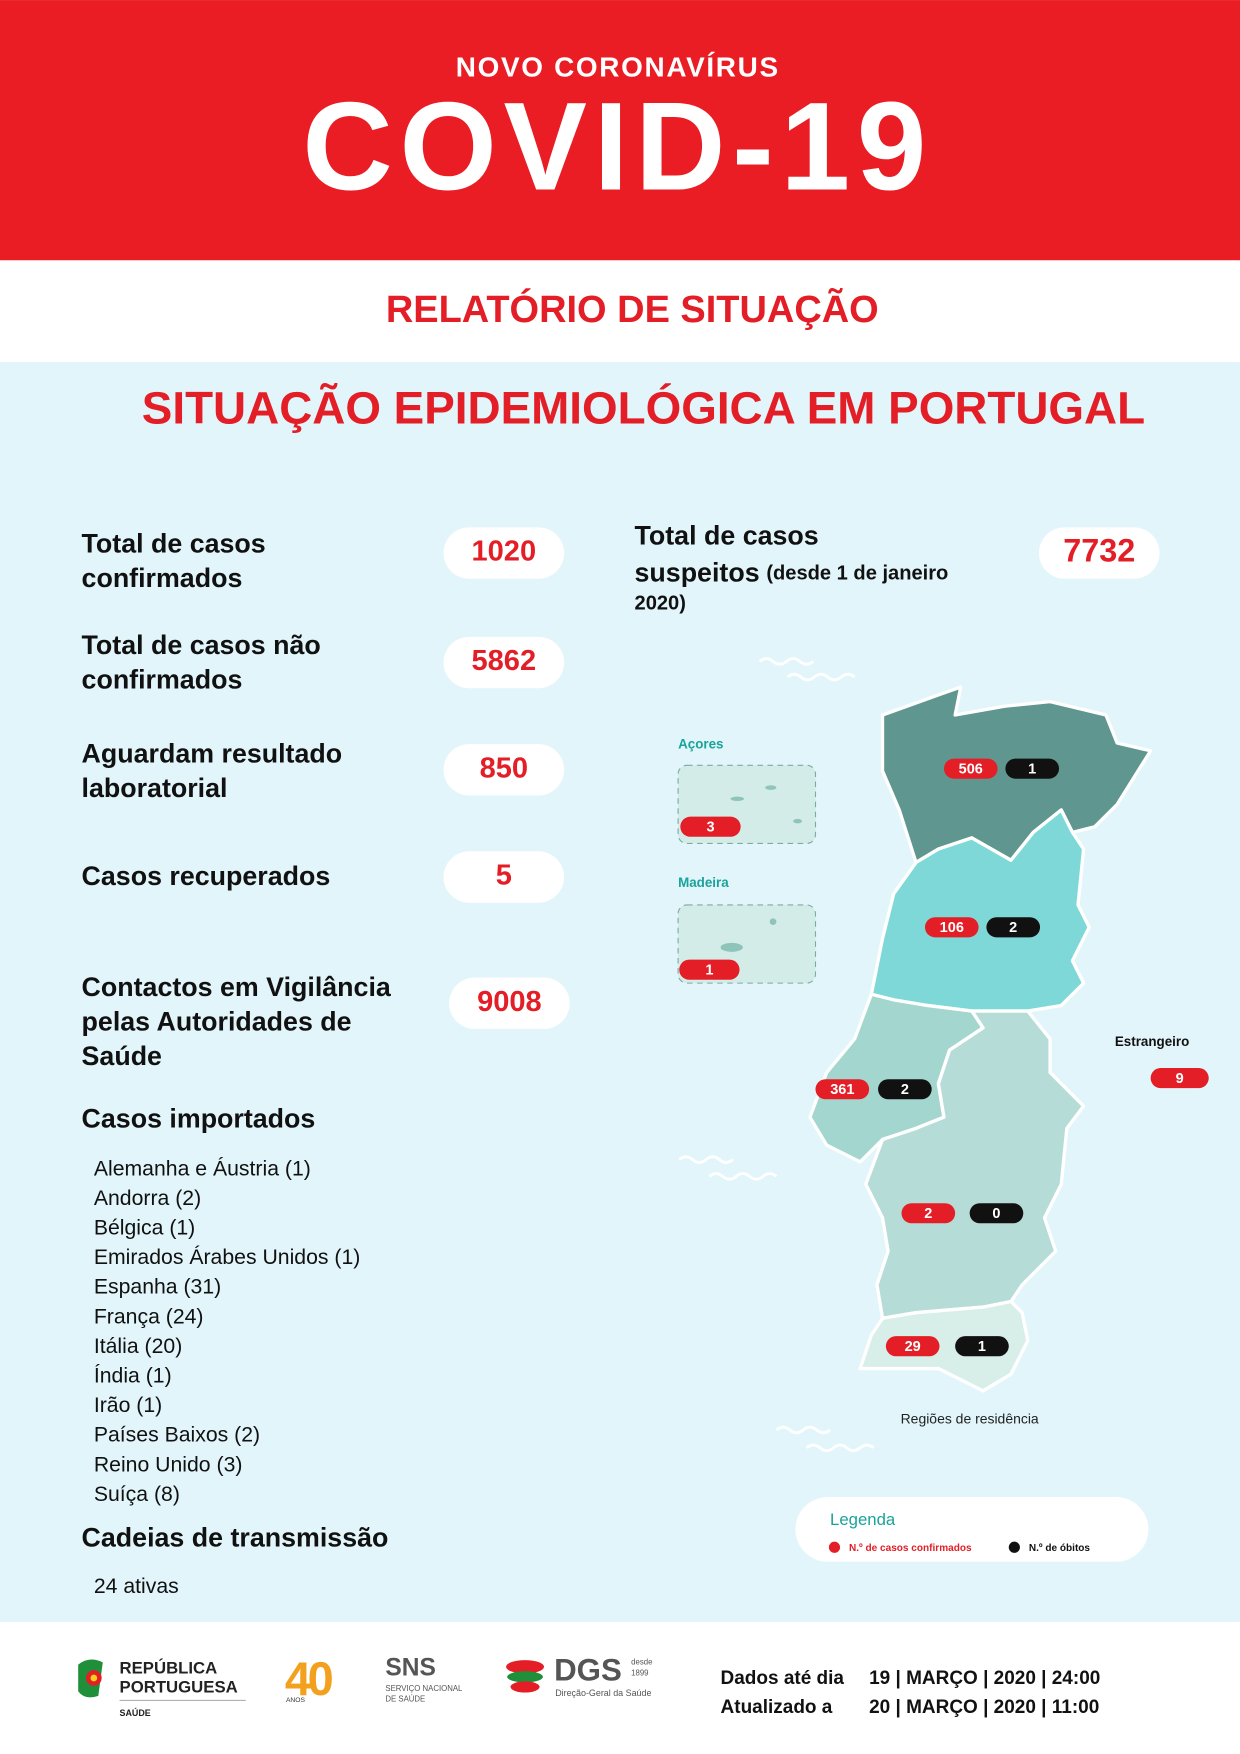  What do you see at coordinates (1060, 1548) in the screenshot?
I see `legend-deaths: N.º de óbitos` at bounding box center [1060, 1548].